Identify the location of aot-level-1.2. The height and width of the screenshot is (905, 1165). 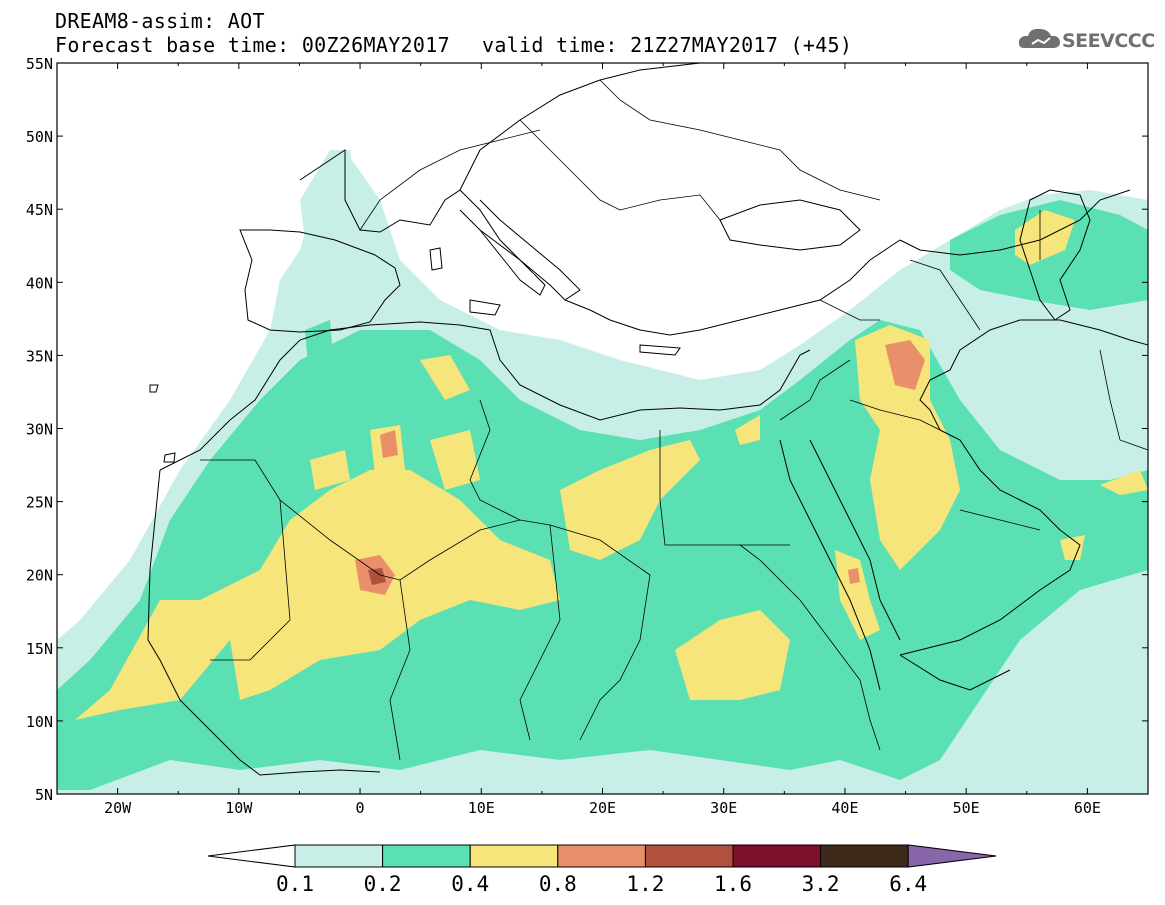
(377, 576).